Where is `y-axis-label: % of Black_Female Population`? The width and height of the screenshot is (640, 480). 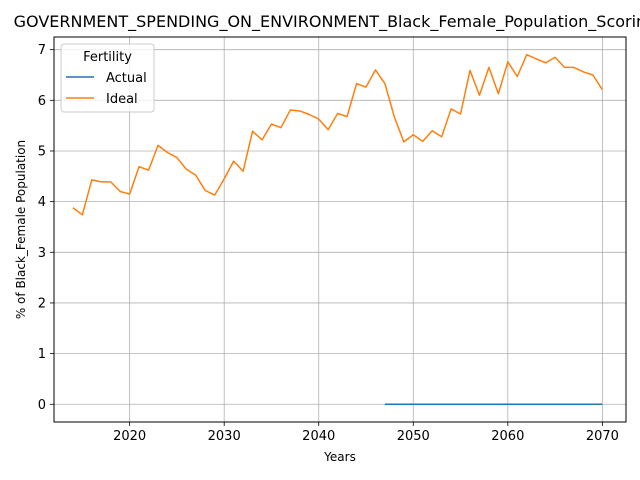 y-axis-label: % of Black_Female Population is located at coordinates (21, 229).